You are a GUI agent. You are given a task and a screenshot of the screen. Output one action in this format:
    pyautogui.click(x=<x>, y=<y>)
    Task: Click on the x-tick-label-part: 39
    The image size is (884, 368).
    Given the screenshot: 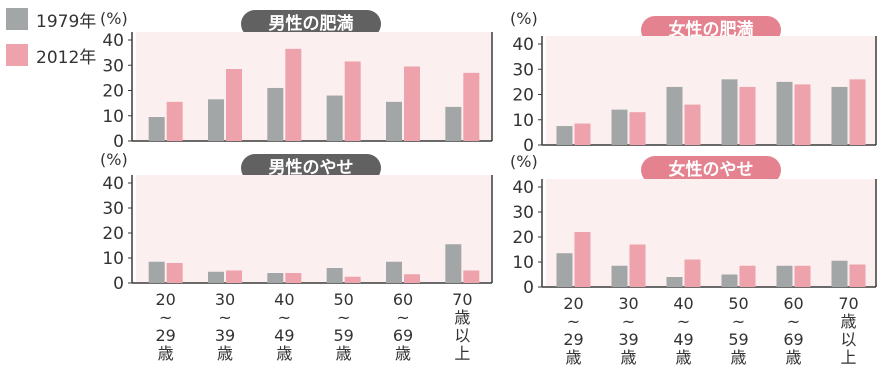 What is the action you would take?
    pyautogui.click(x=628, y=339)
    